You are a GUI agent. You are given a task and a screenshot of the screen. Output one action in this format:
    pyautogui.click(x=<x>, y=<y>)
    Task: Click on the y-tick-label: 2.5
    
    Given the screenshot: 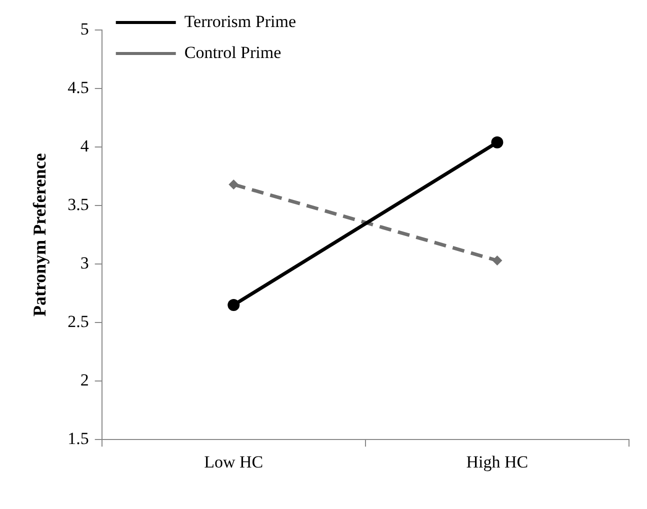 What is the action you would take?
    pyautogui.click(x=78, y=322)
    